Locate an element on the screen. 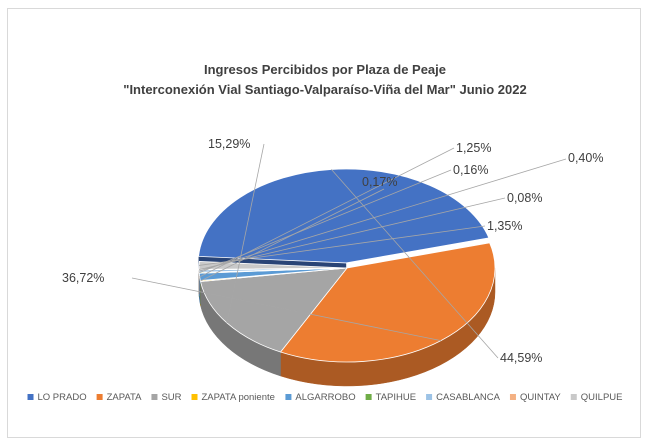 This screenshot has height=446, width=650. legend-label-casablanca: CASABLANCA is located at coordinates (468, 397).